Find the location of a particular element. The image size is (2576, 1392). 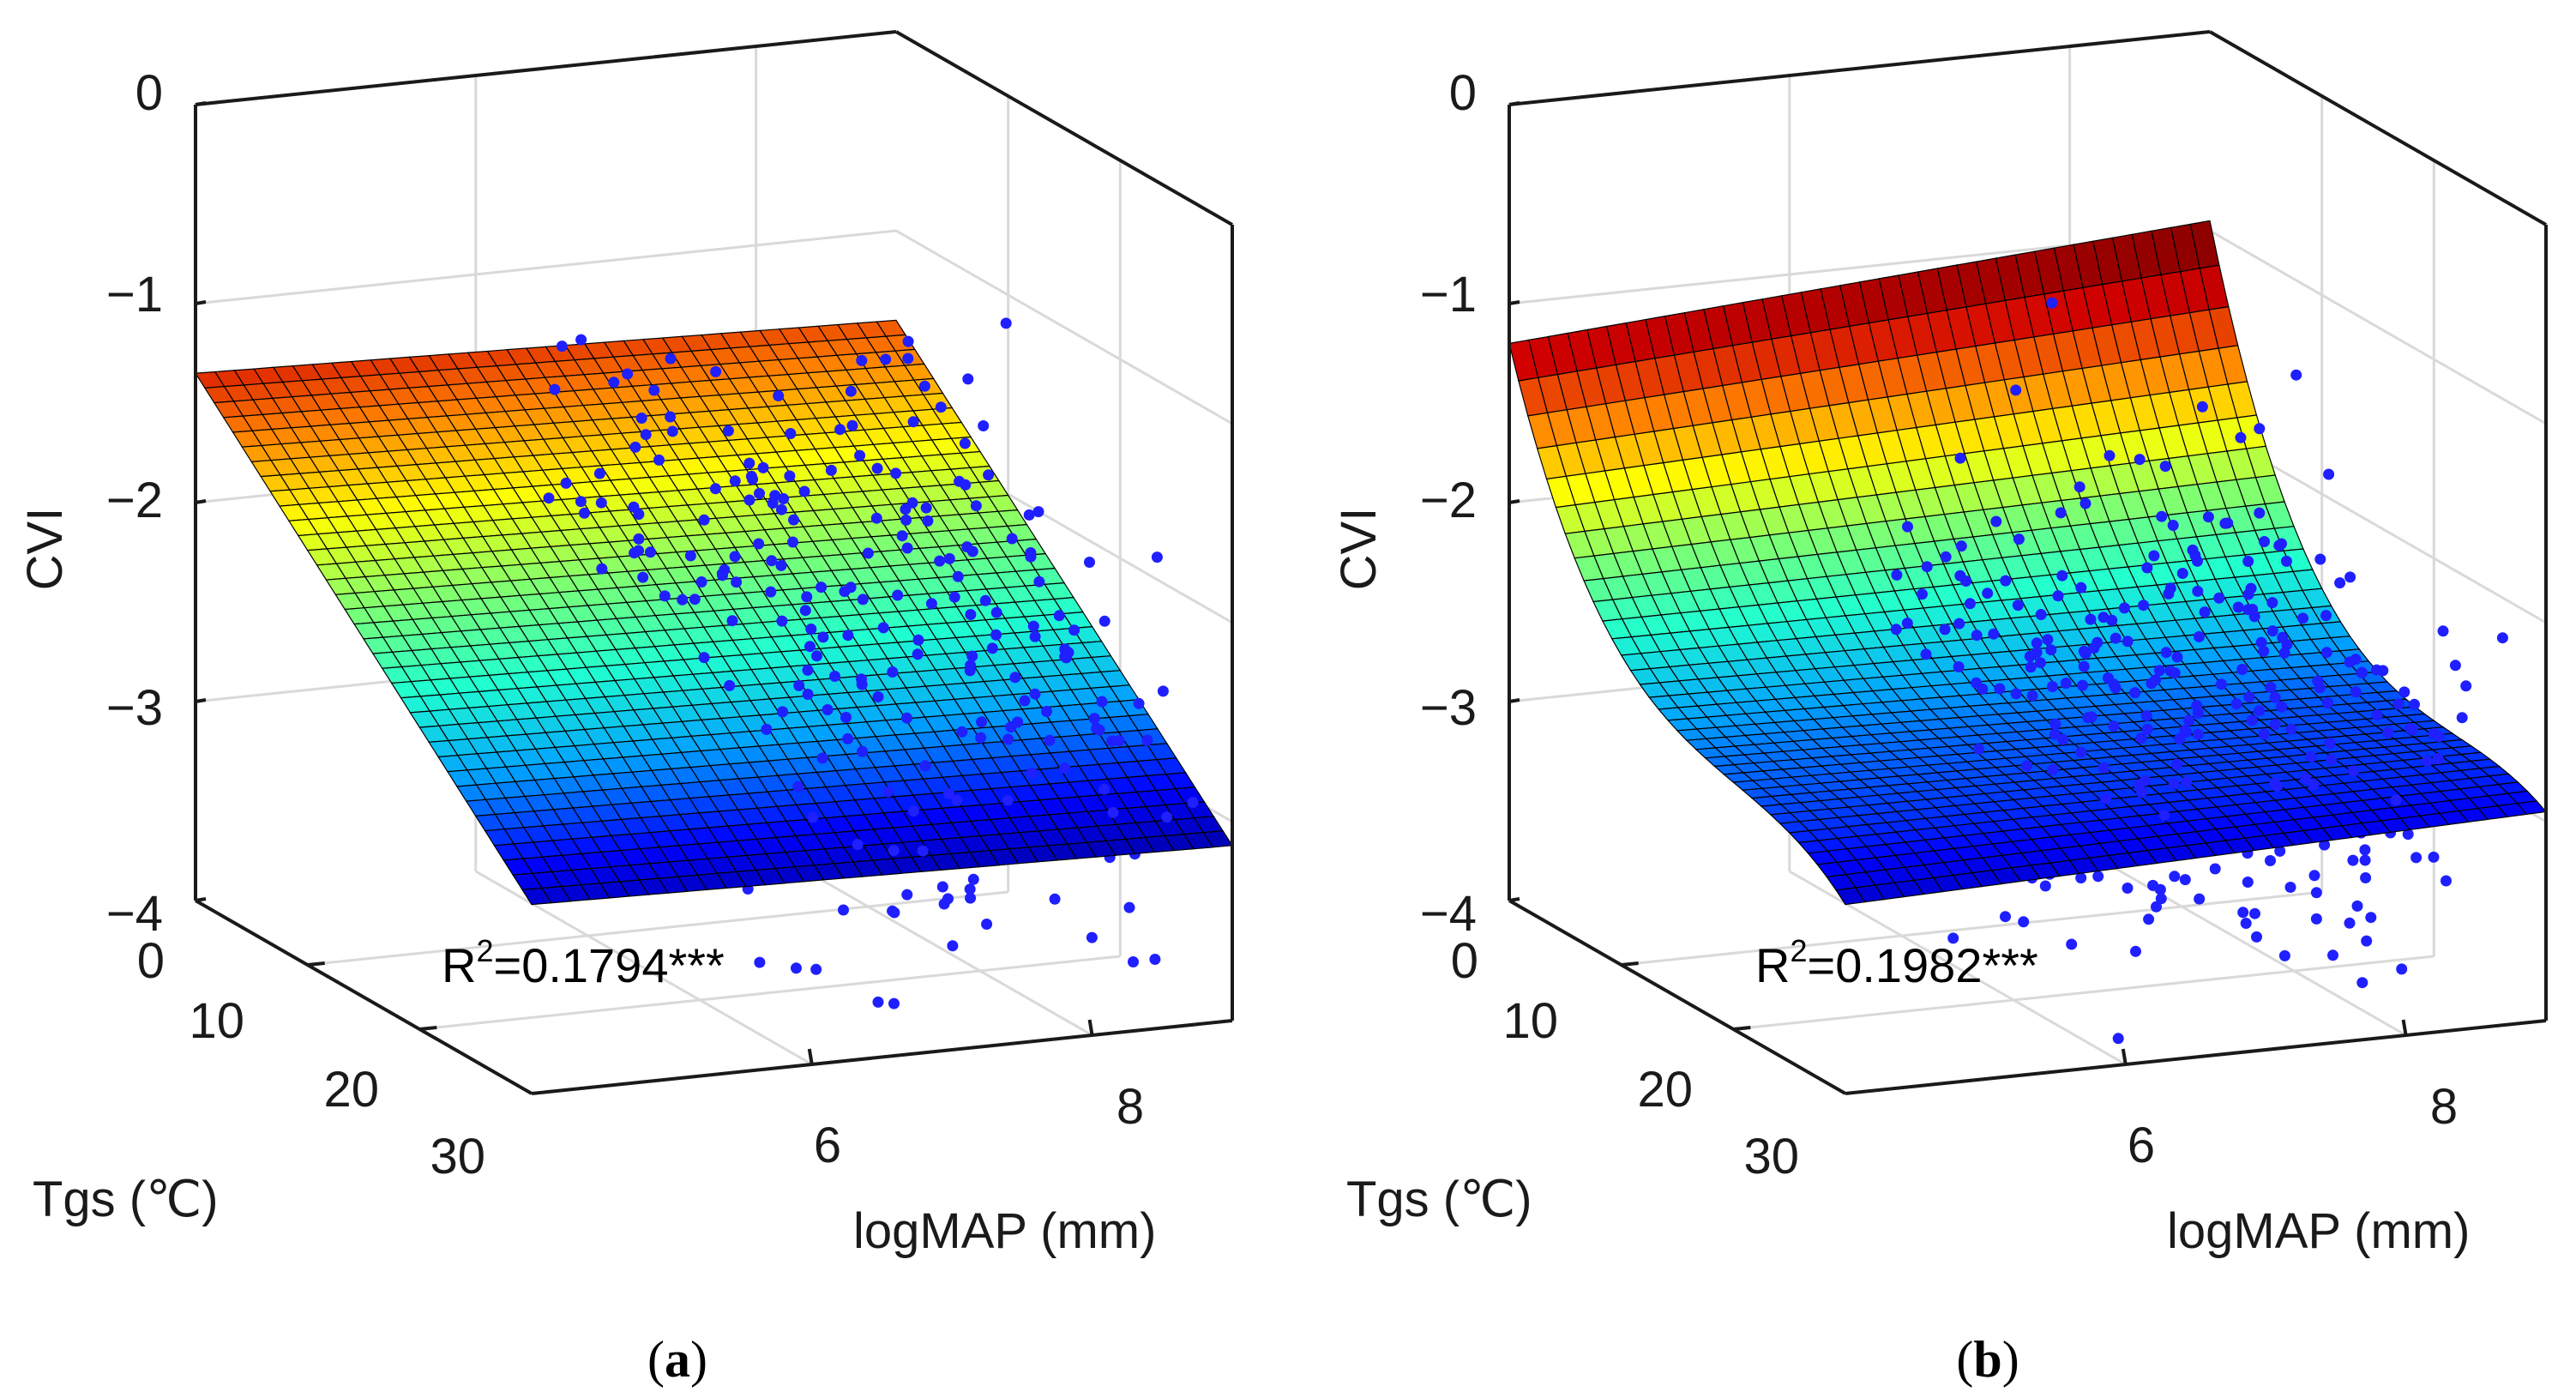

axis-edge is located at coordinates (1064, 128).